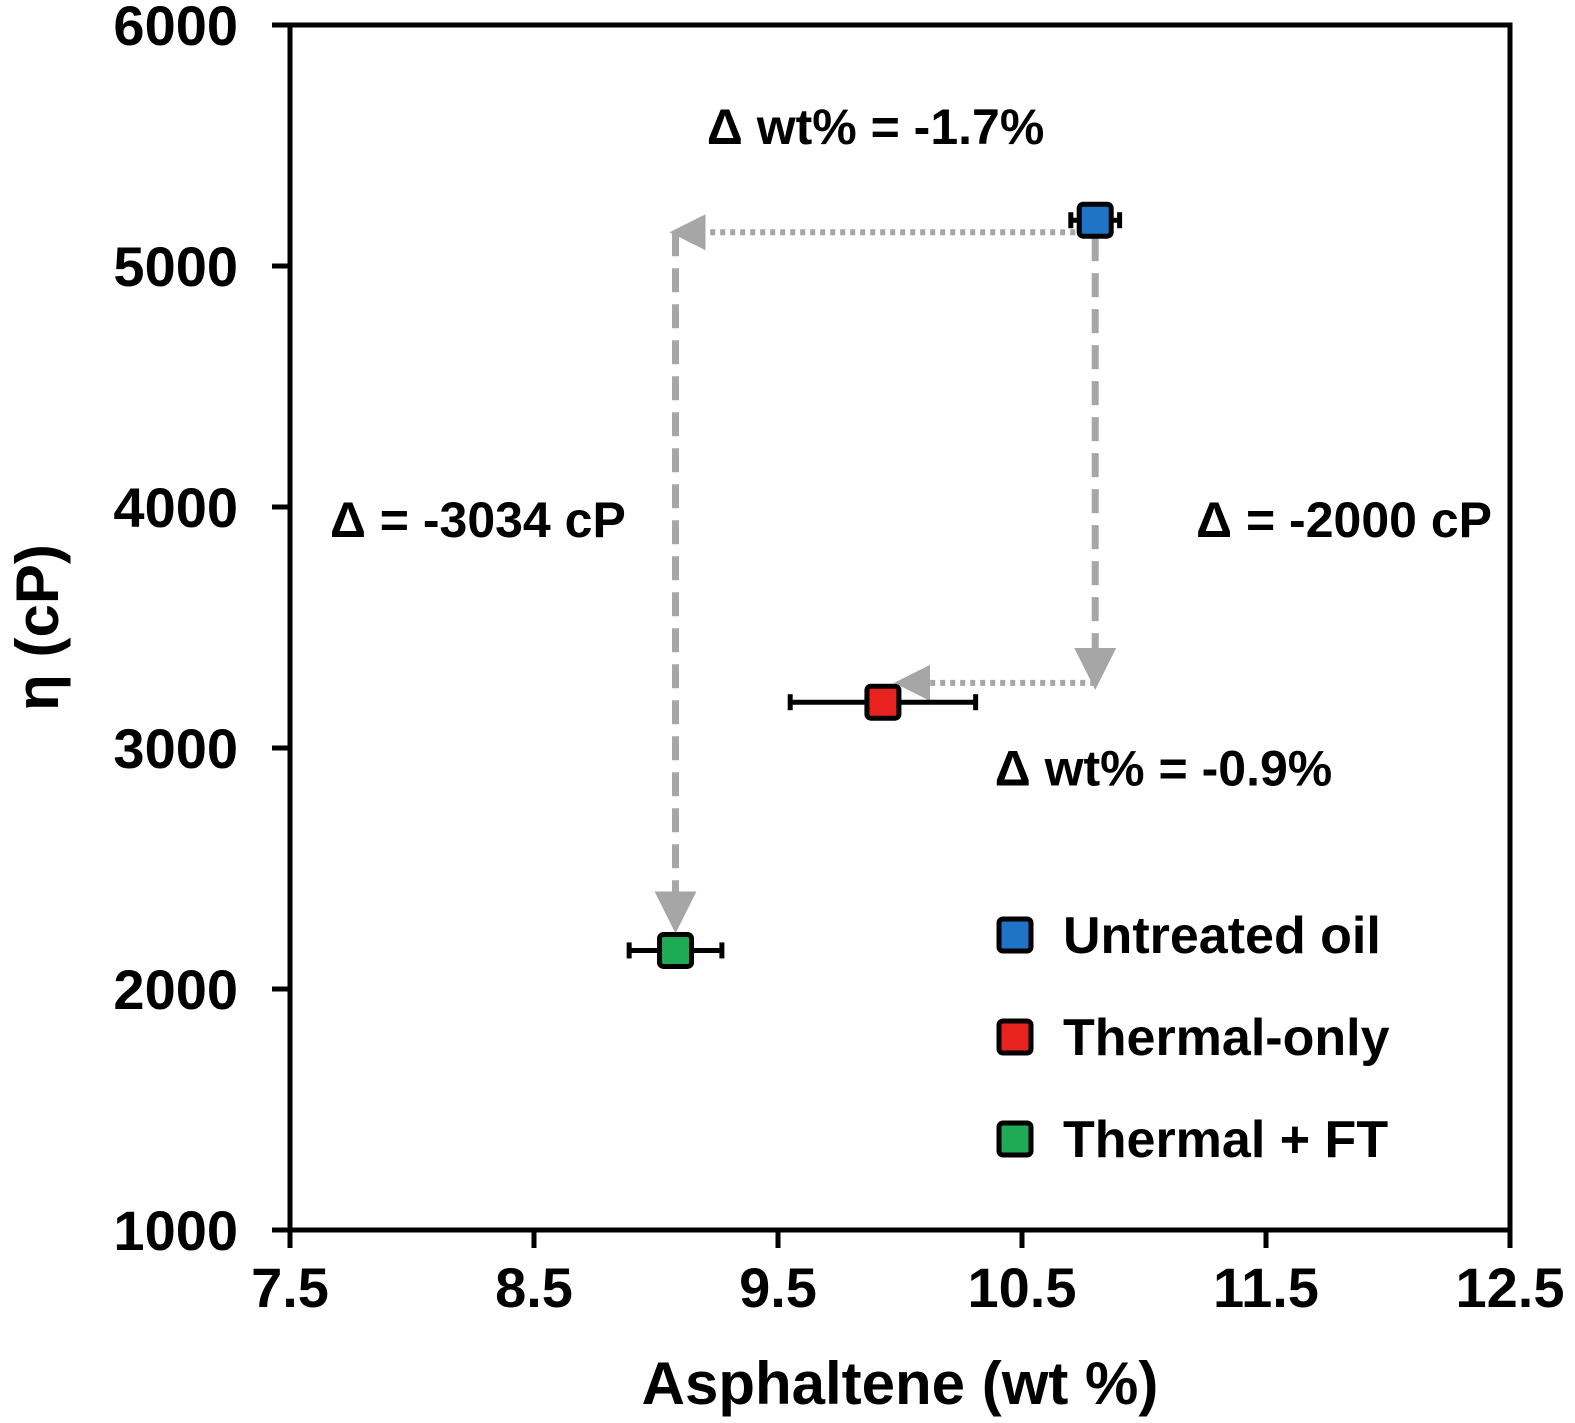 This screenshot has height=1423, width=1575. What do you see at coordinates (1222, 936) in the screenshot?
I see `legend-label: Untreated oil` at bounding box center [1222, 936].